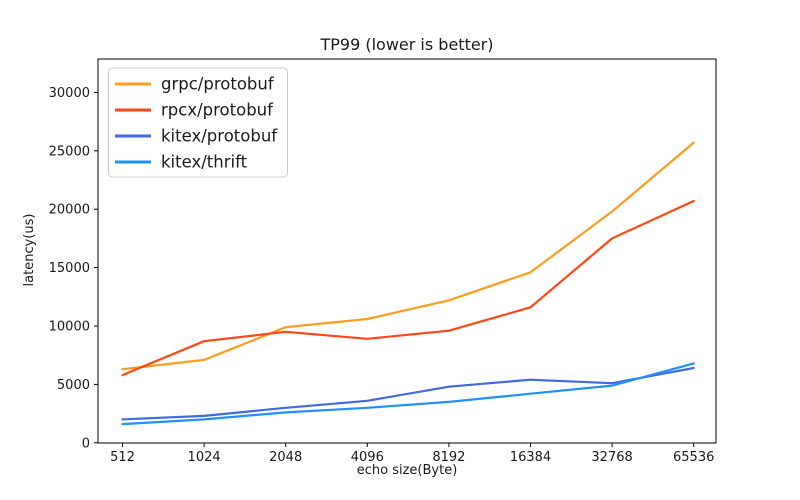 The height and width of the screenshot is (500, 800). Describe the element at coordinates (86, 443) in the screenshot. I see `y-tick-label: 0` at that location.